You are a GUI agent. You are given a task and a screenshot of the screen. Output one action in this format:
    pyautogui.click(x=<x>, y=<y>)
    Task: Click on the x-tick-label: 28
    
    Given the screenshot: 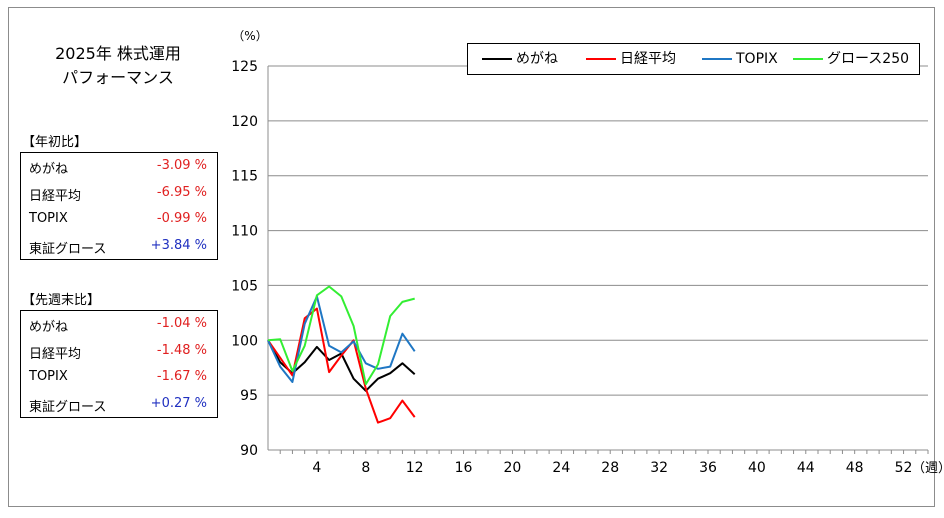 What is the action you would take?
    pyautogui.click(x=610, y=468)
    